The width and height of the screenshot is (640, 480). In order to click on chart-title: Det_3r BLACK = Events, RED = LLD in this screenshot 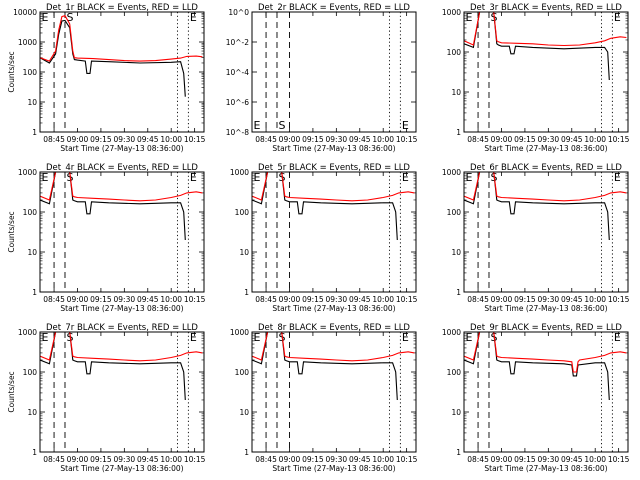, I will do `click(546, 8)`.